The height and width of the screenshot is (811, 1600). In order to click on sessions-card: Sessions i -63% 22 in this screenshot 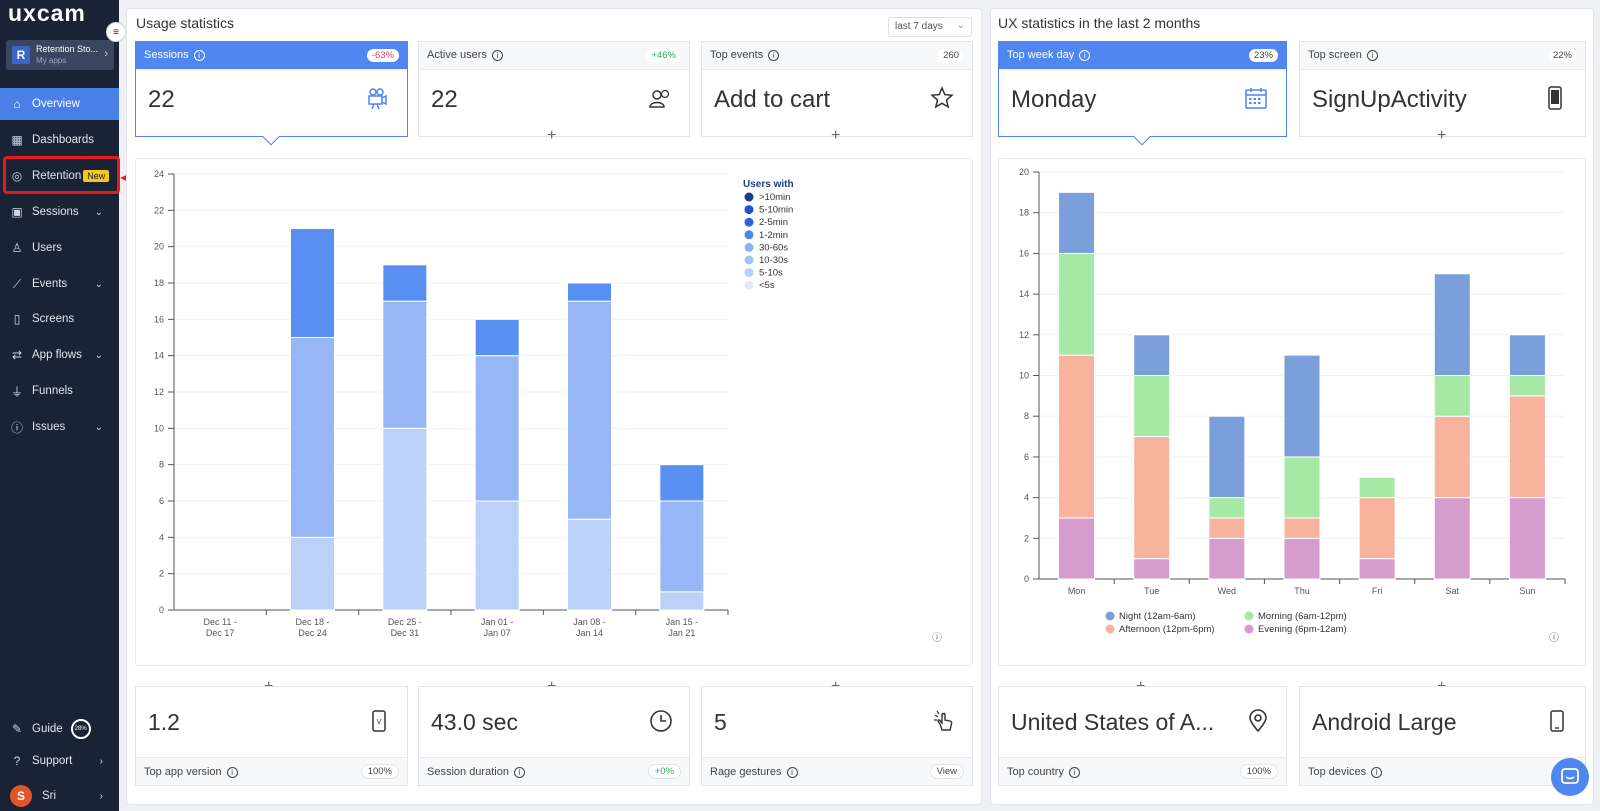, I will do `click(271, 89)`.